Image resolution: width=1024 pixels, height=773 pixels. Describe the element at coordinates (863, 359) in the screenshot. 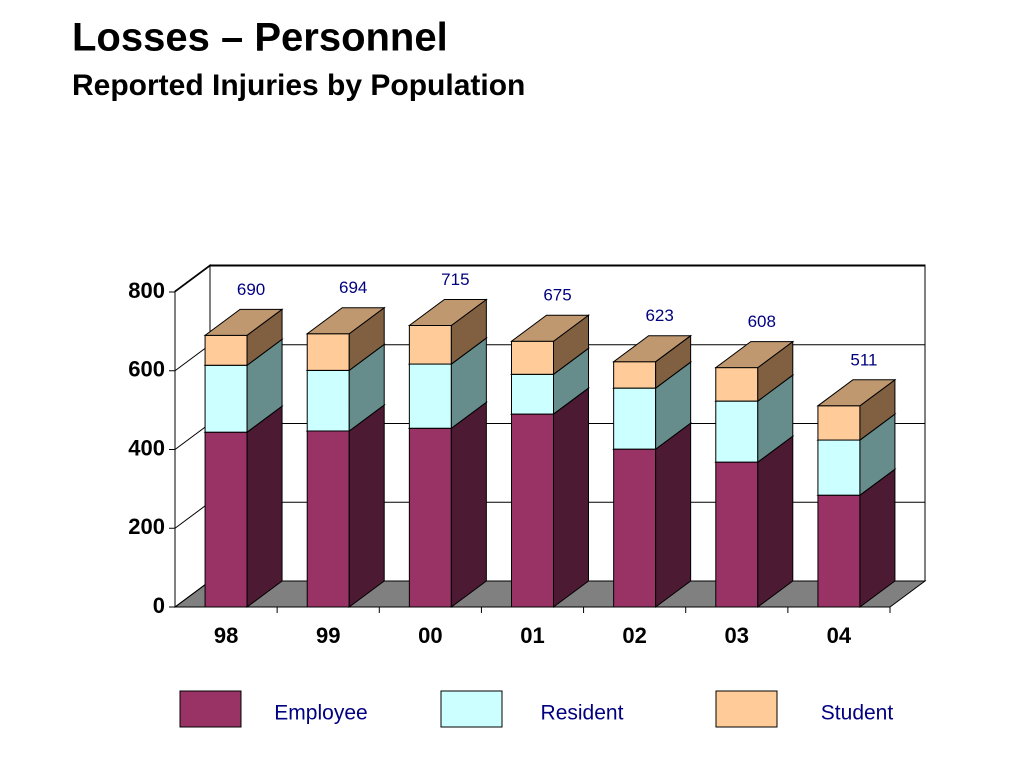

I see `total-label: 511` at that location.